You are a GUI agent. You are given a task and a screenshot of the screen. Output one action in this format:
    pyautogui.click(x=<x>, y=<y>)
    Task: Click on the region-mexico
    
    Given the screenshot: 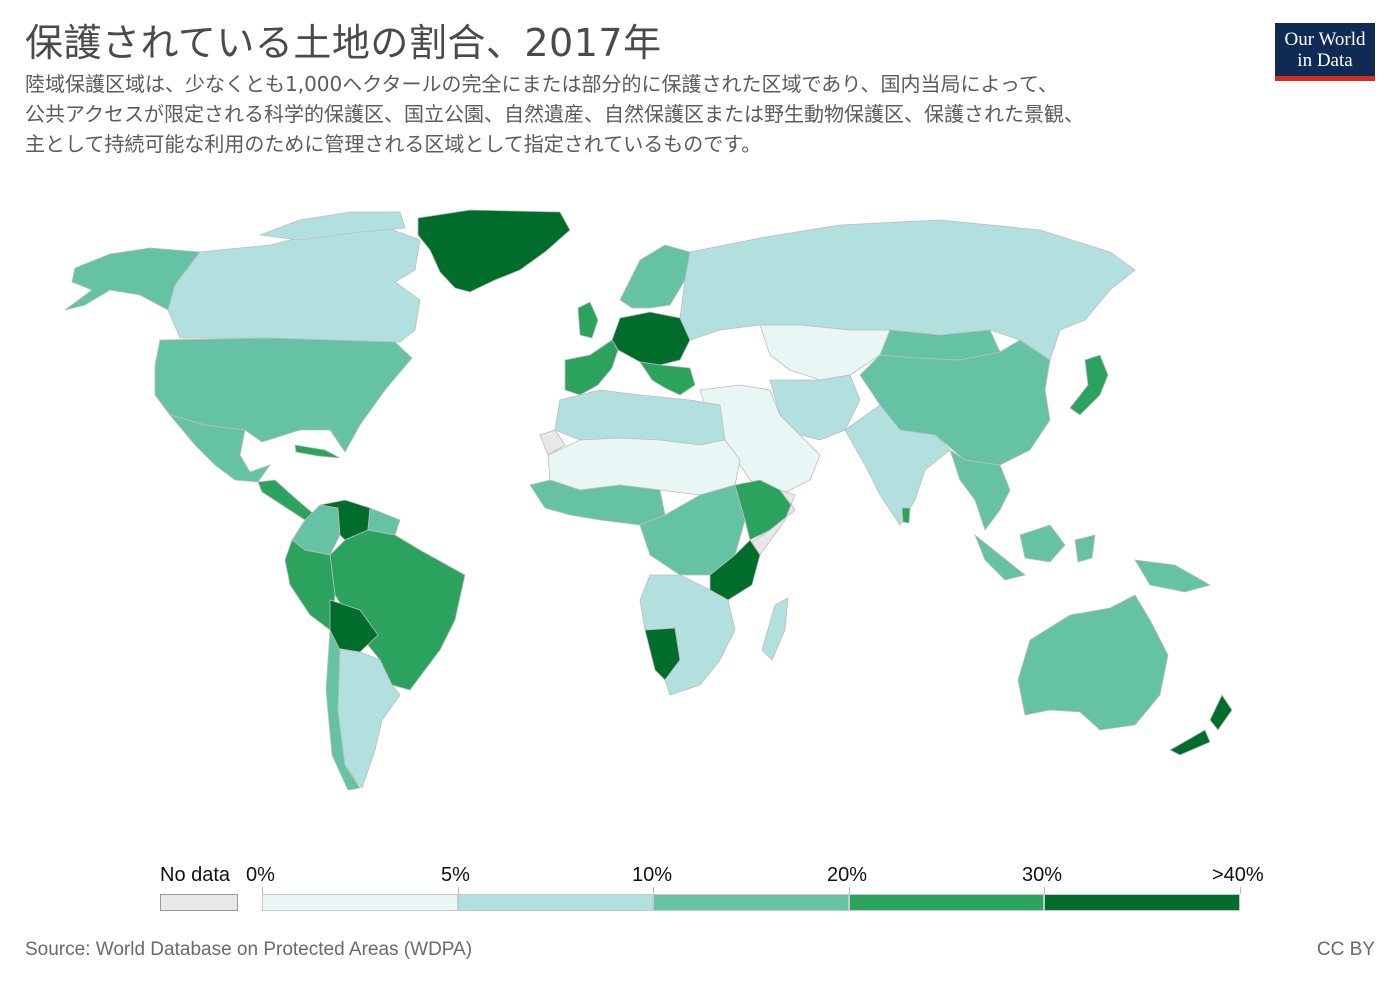 What is the action you would take?
    pyautogui.click(x=220, y=448)
    